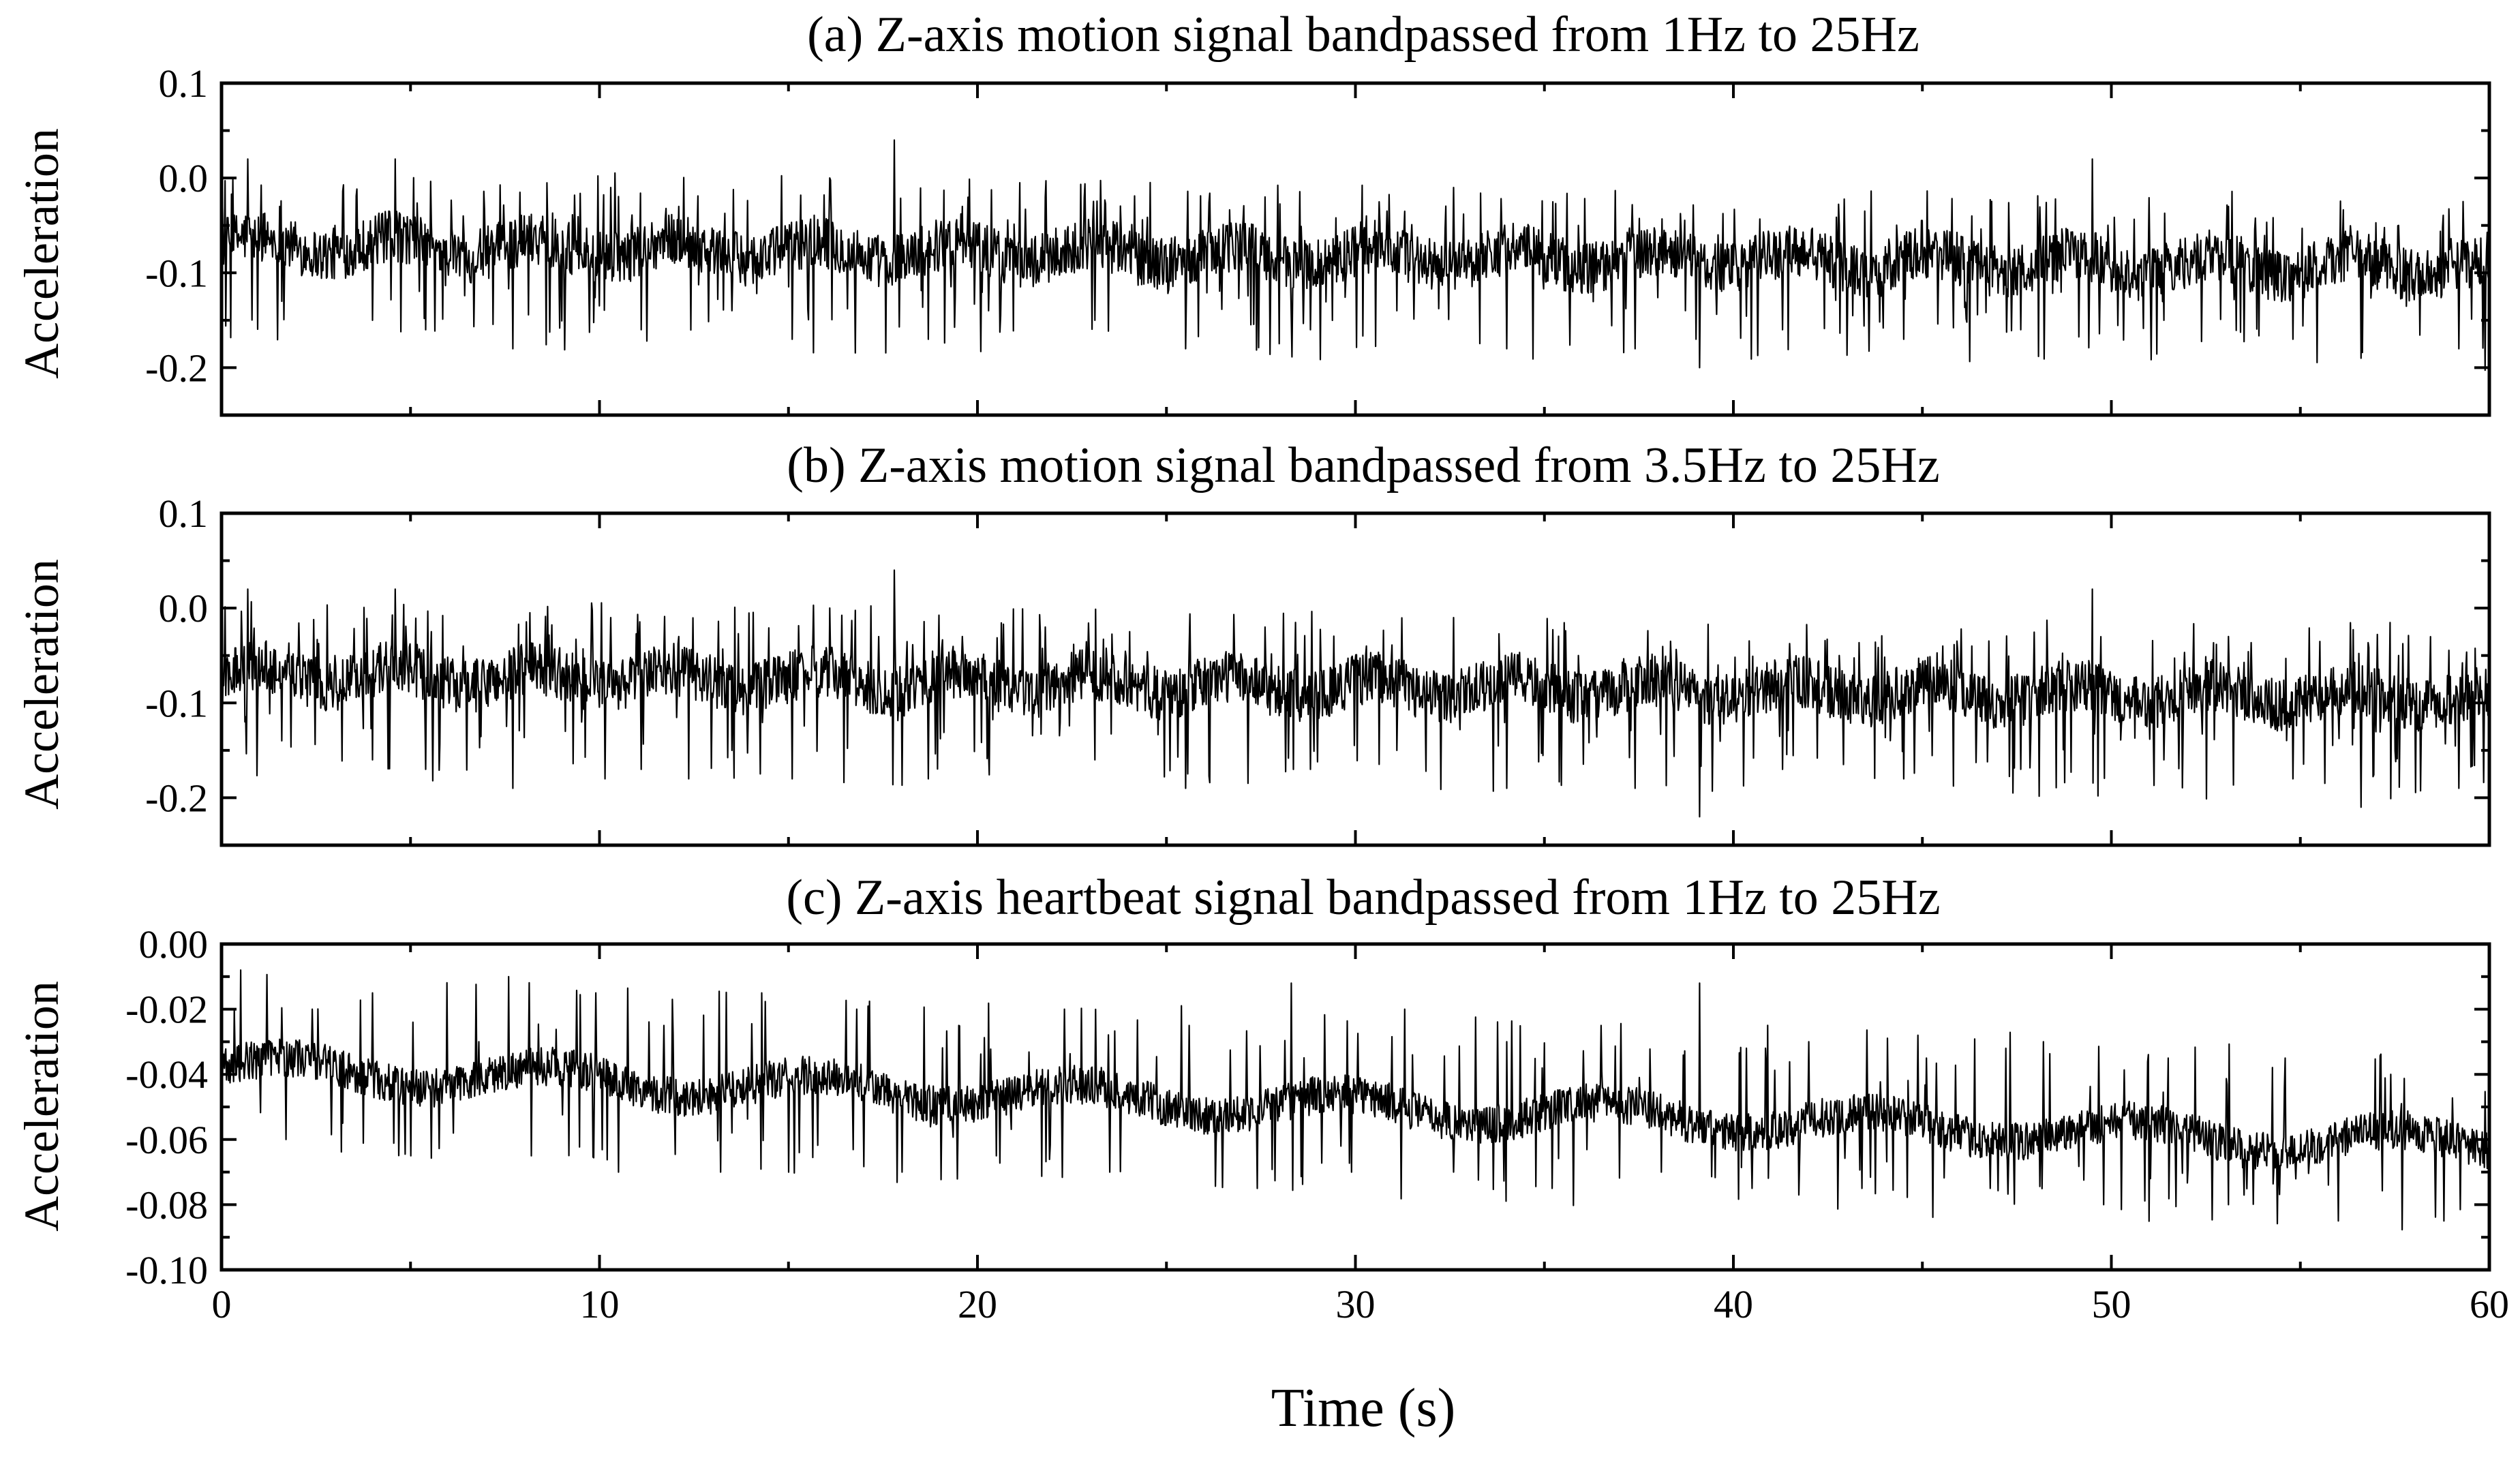 This screenshot has width=2520, height=1460. What do you see at coordinates (977, 1304) in the screenshot?
I see `x-tick-label: 20` at bounding box center [977, 1304].